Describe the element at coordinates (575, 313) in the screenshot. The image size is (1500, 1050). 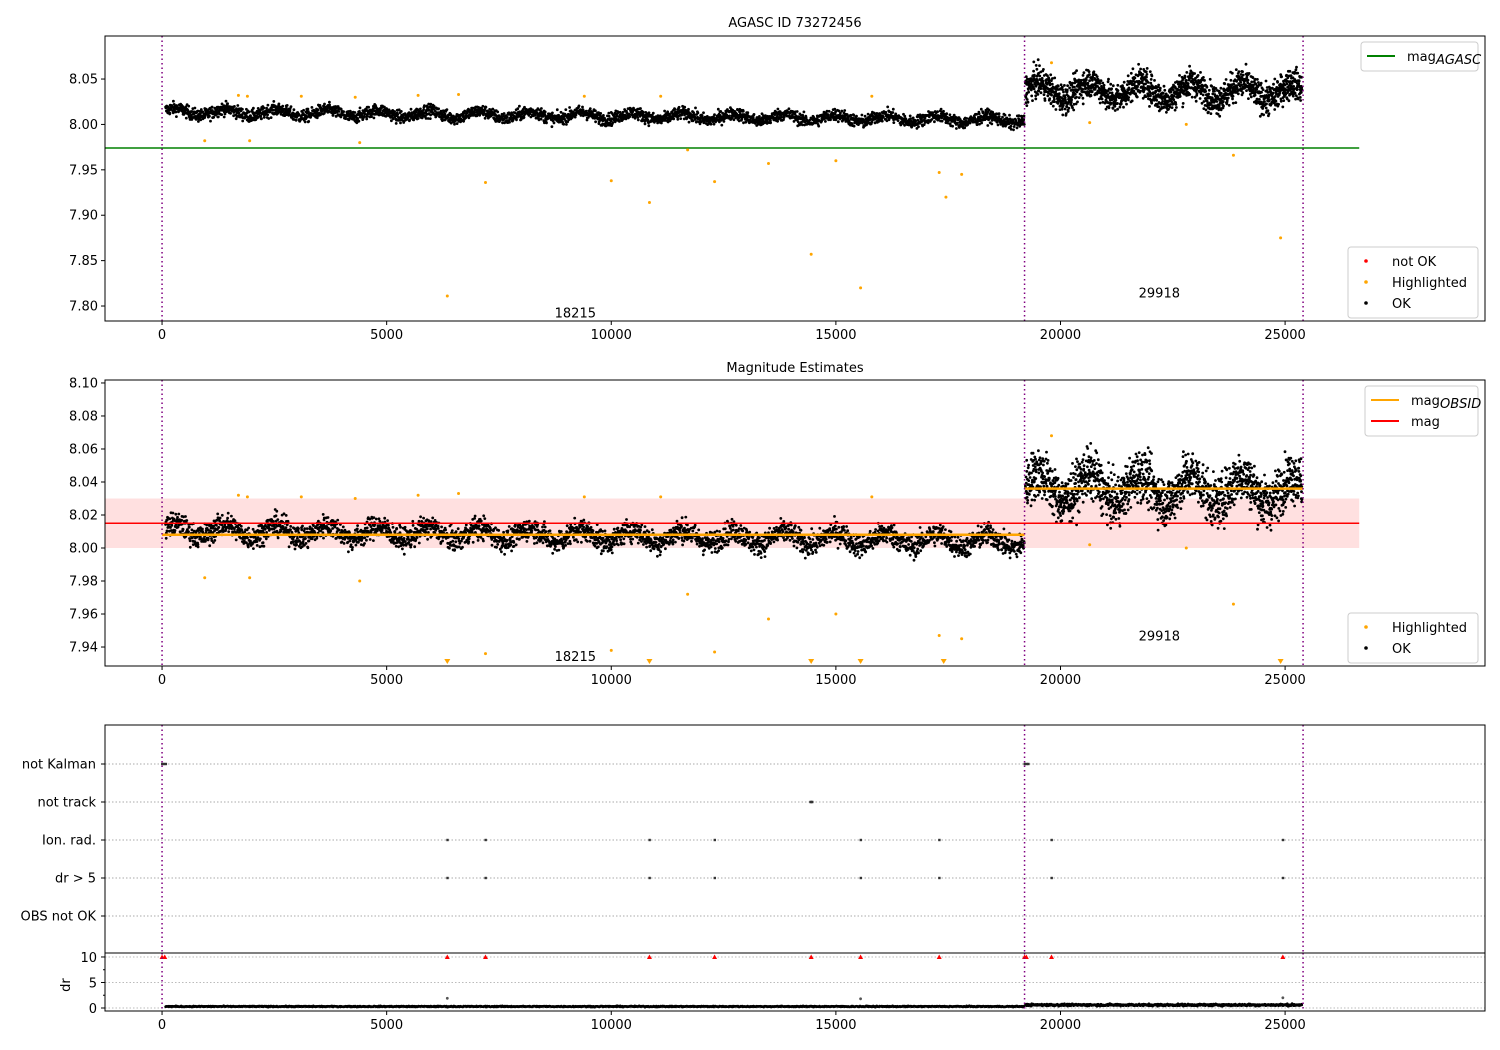
I see `obsid-annotation: 18215` at that location.